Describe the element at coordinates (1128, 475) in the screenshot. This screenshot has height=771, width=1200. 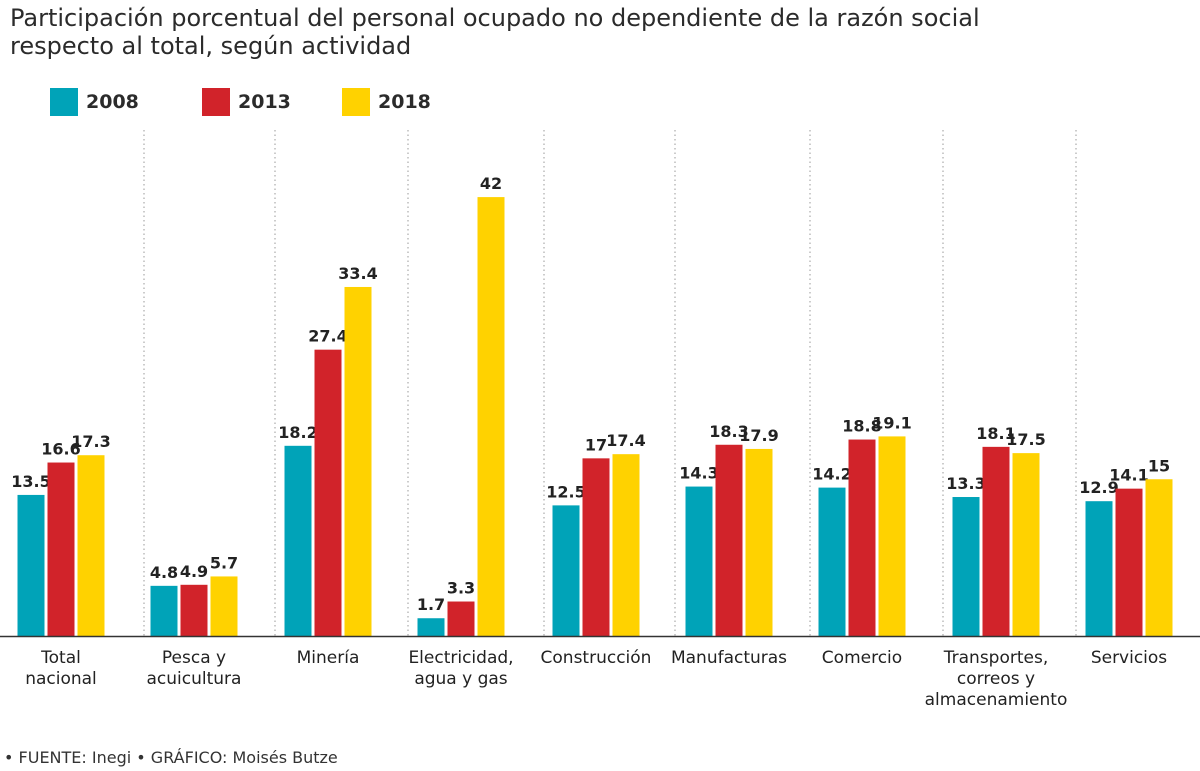
I see `data-label-2013-9: 14.1` at that location.